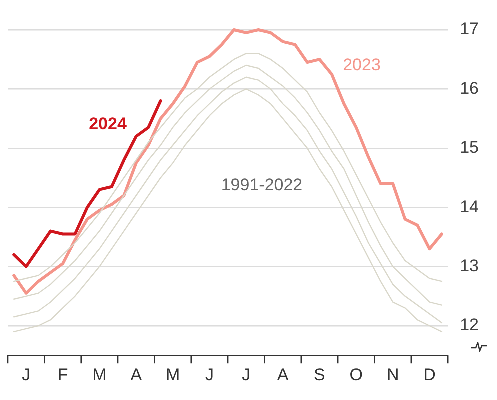  I want to click on series-label: 2023, so click(362, 65).